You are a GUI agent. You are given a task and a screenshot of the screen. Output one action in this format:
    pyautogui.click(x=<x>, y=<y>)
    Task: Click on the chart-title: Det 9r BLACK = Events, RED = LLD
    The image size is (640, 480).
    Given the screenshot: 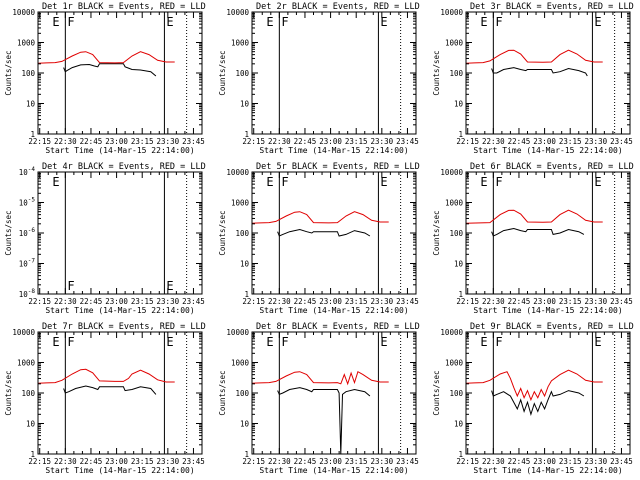 What is the action you would take?
    pyautogui.click(x=552, y=327)
    